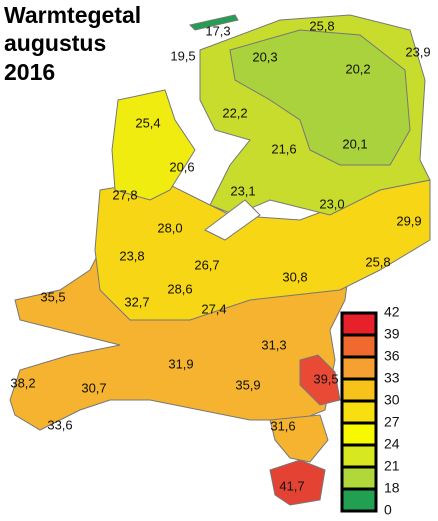  I want to click on station-value: 35,5, so click(52, 296).